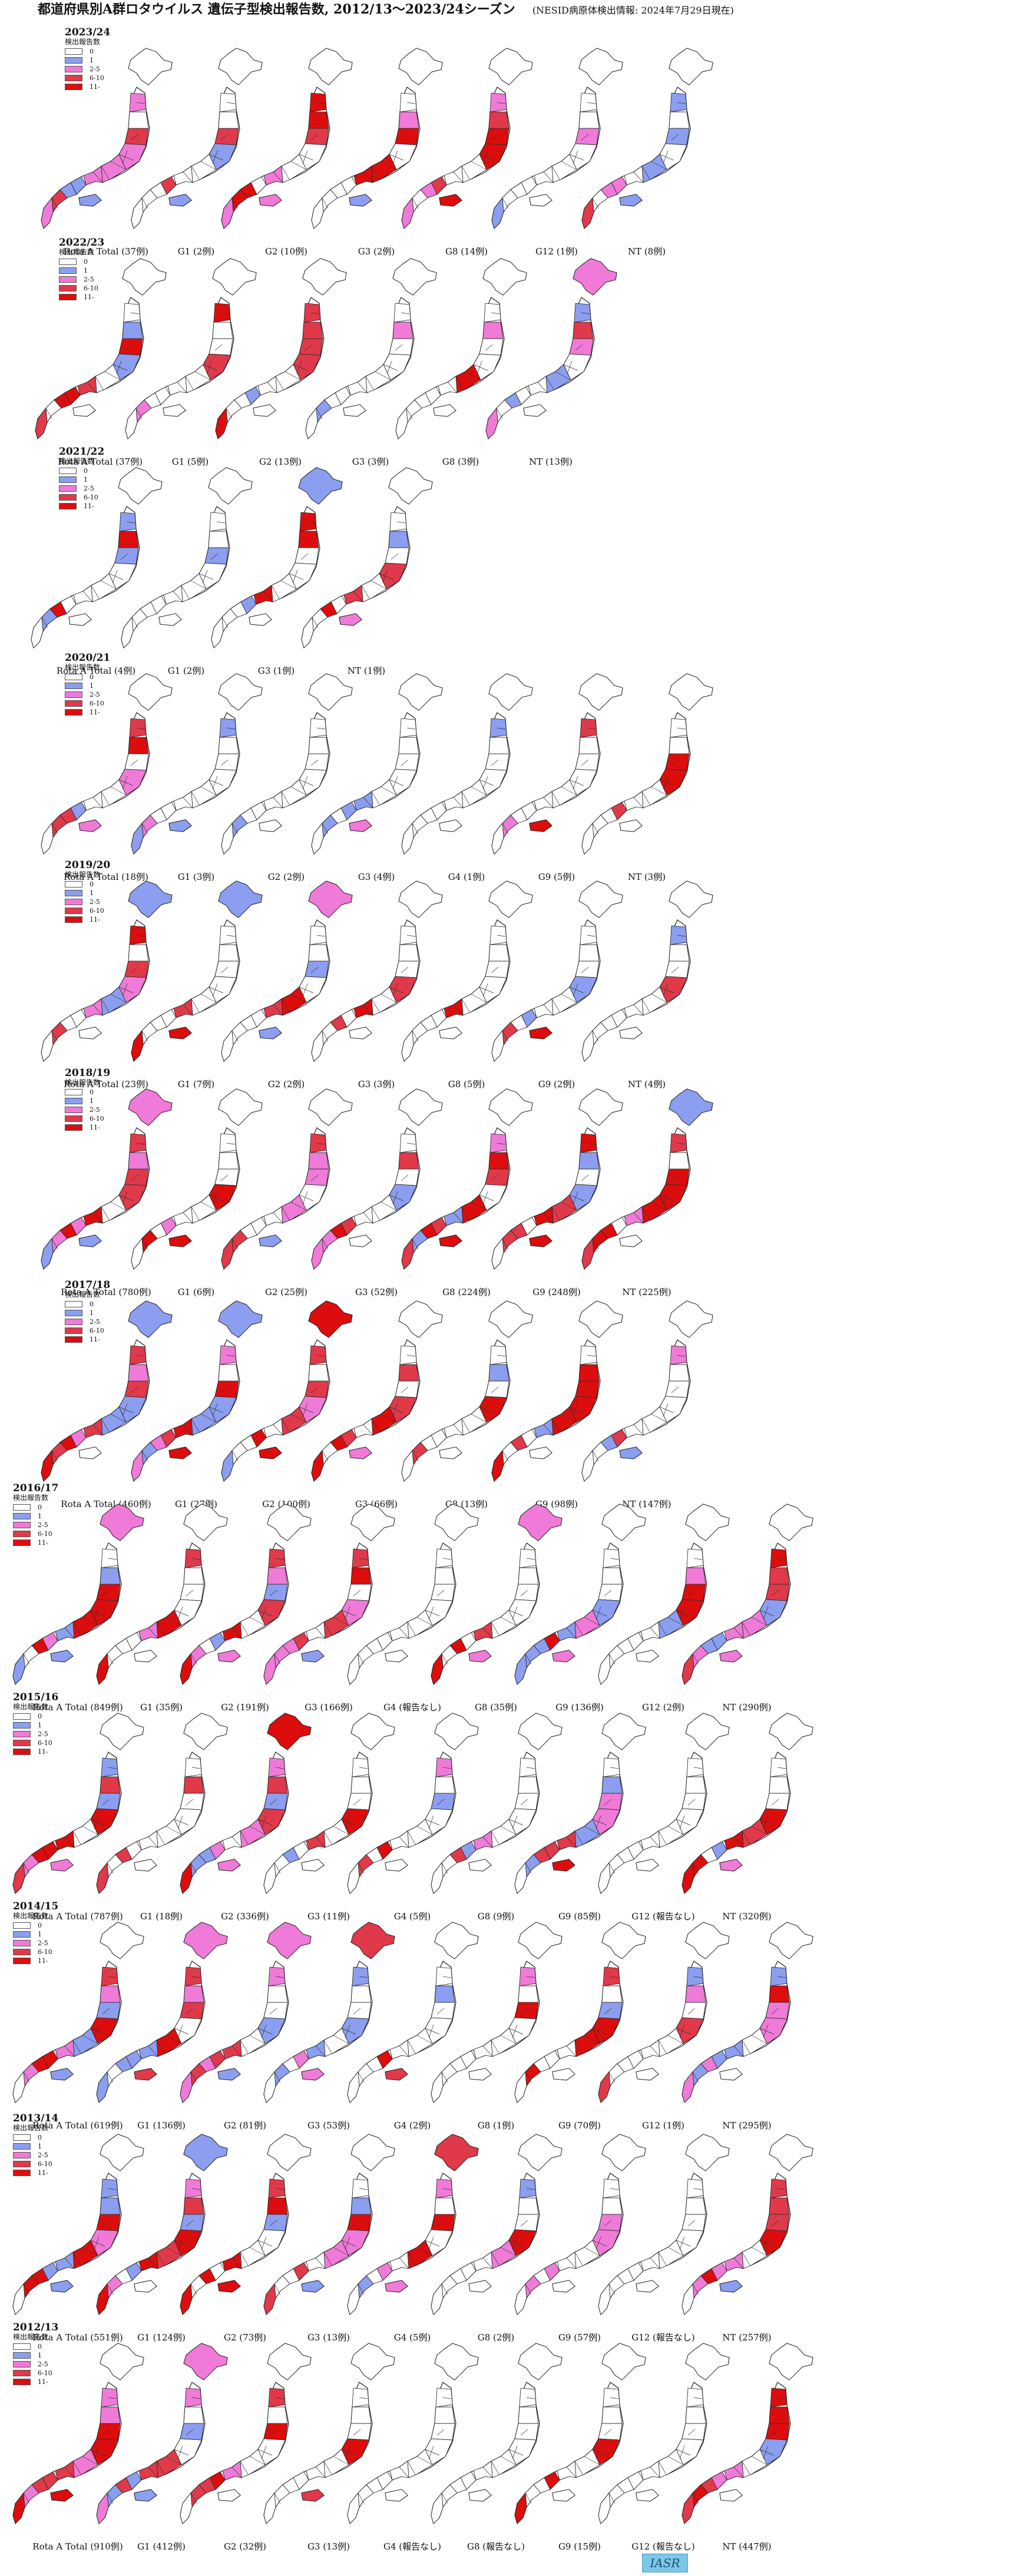 The width and height of the screenshot is (1019, 2576). Describe the element at coordinates (36, 1906) in the screenshot. I see `season-title: 2014/15` at that location.